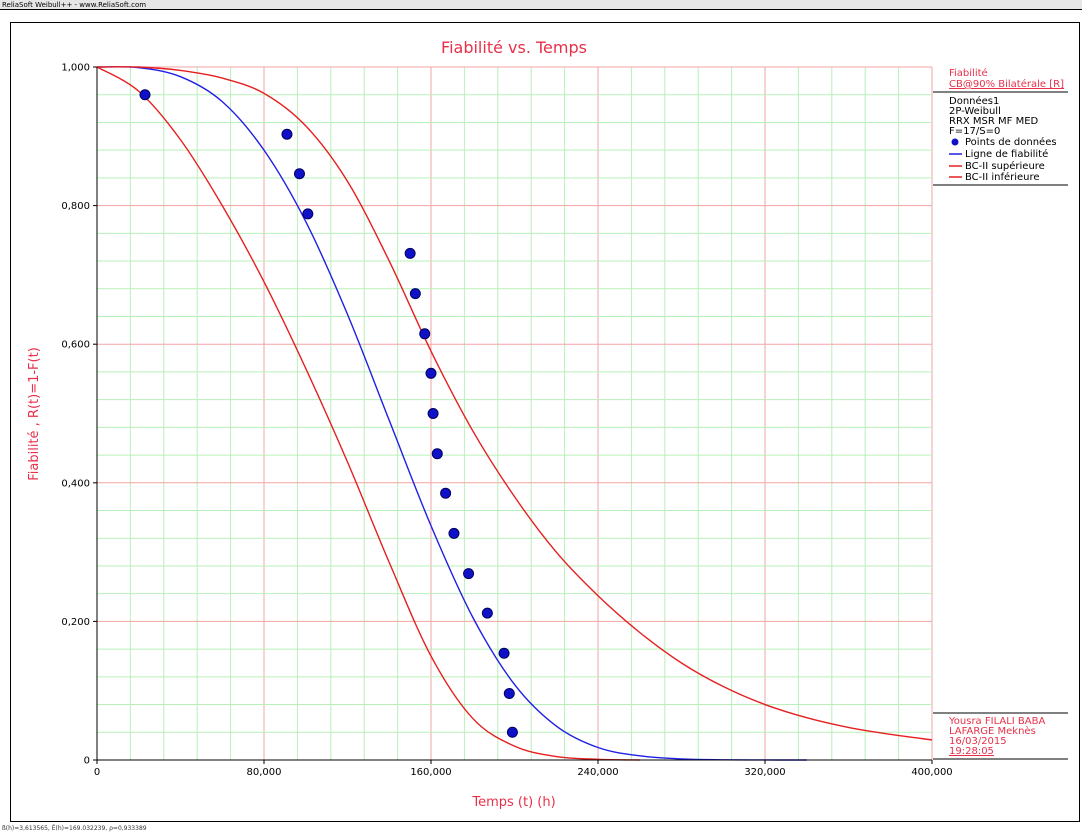  What do you see at coordinates (75, 622) in the screenshot?
I see `y-tick-label: 0,200` at bounding box center [75, 622].